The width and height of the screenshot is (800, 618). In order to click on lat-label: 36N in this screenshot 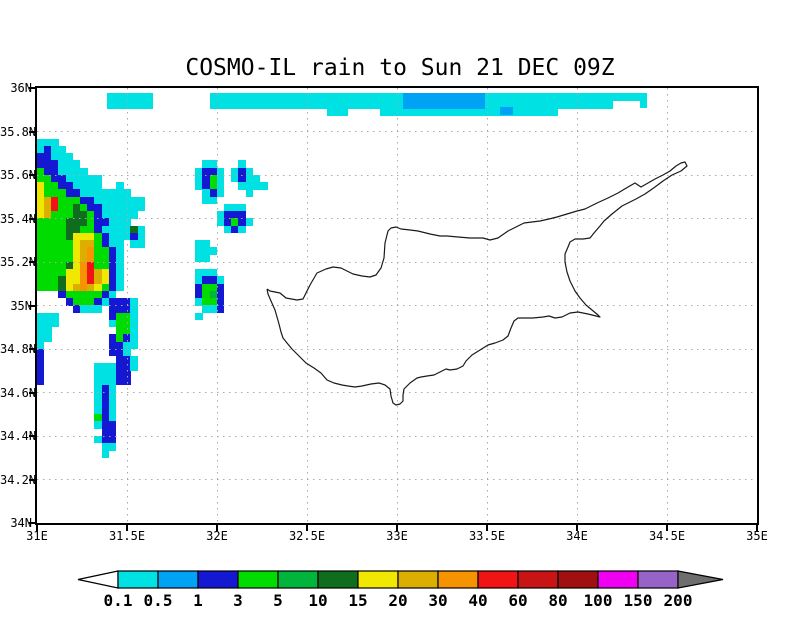, I will do `click(21, 88)`.